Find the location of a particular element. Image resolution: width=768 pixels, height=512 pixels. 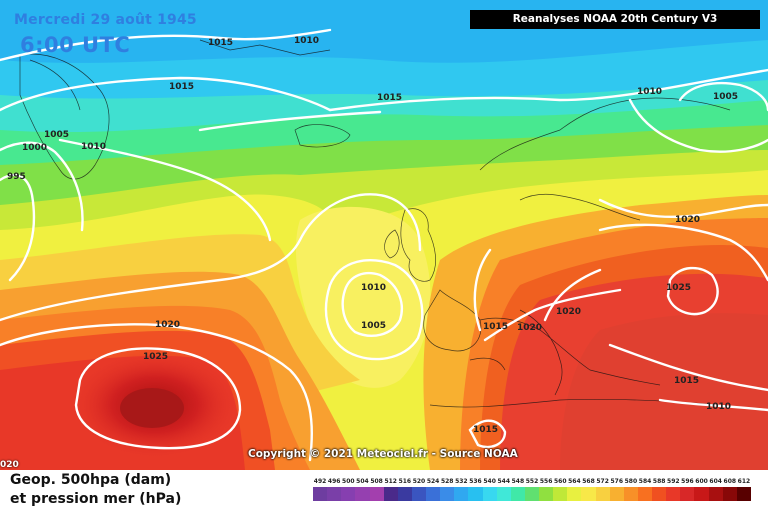

legend-value: 596 is located at coordinates (687, 481).